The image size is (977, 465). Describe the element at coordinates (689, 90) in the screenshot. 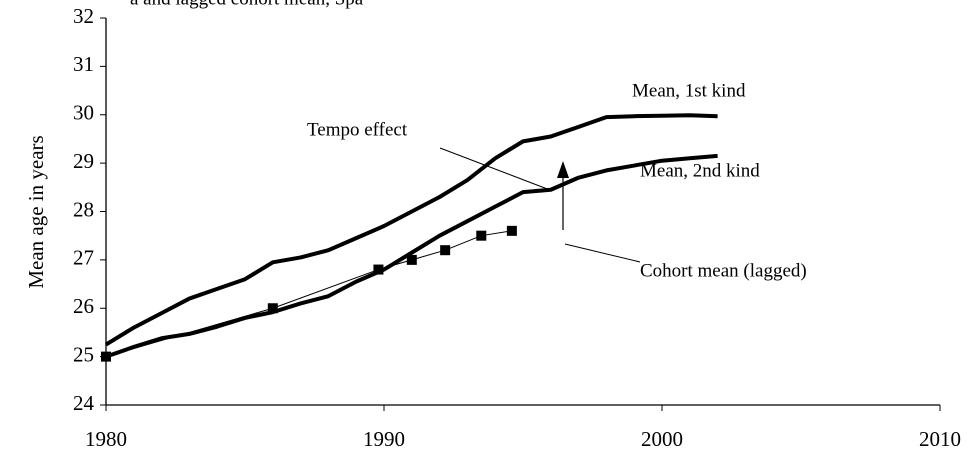

I see `annotation: Mean, 1st kind` at that location.